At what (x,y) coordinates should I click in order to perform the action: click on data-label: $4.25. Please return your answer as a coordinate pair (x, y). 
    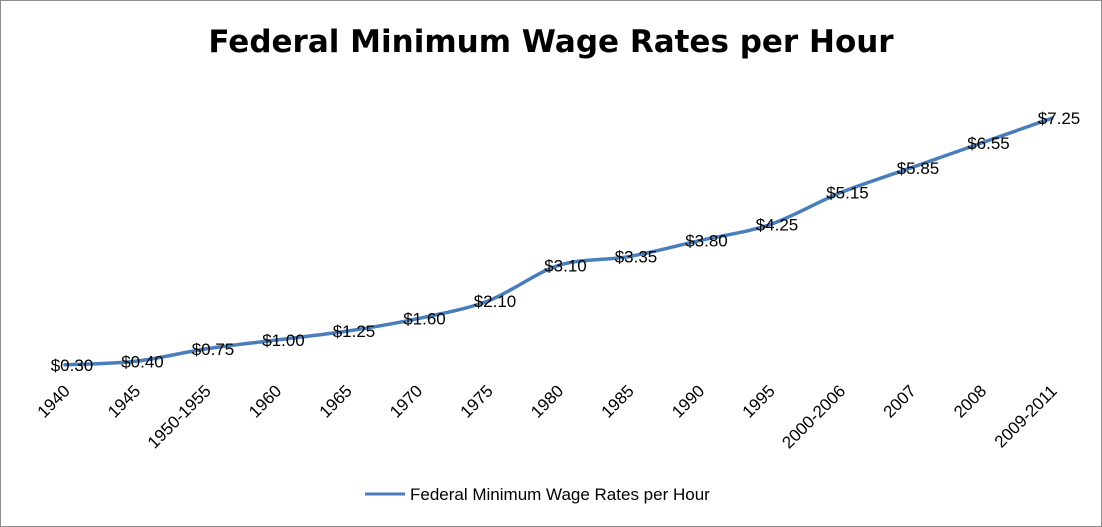
    Looking at the image, I should click on (777, 225).